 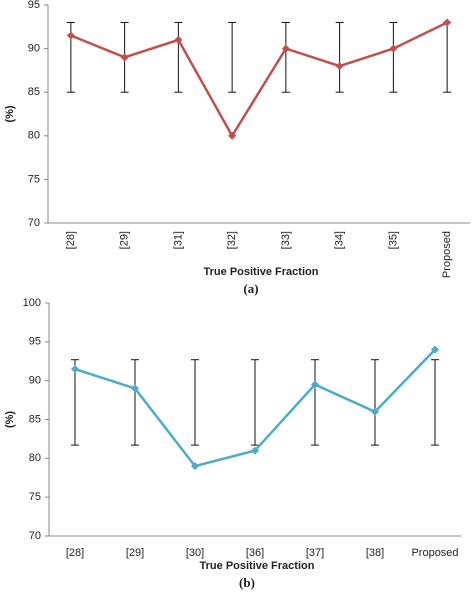 I want to click on x-tick-label: [30], so click(x=195, y=553).